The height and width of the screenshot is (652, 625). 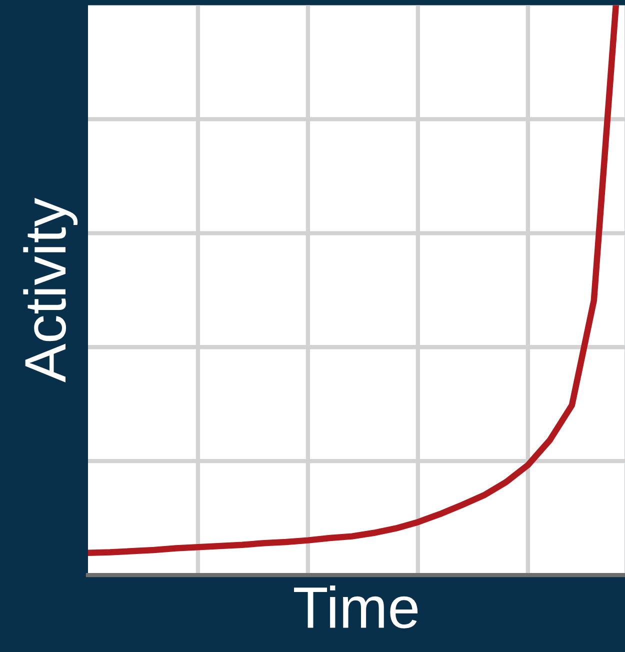 What do you see at coordinates (356, 606) in the screenshot?
I see `x-axis-title: Time` at bounding box center [356, 606].